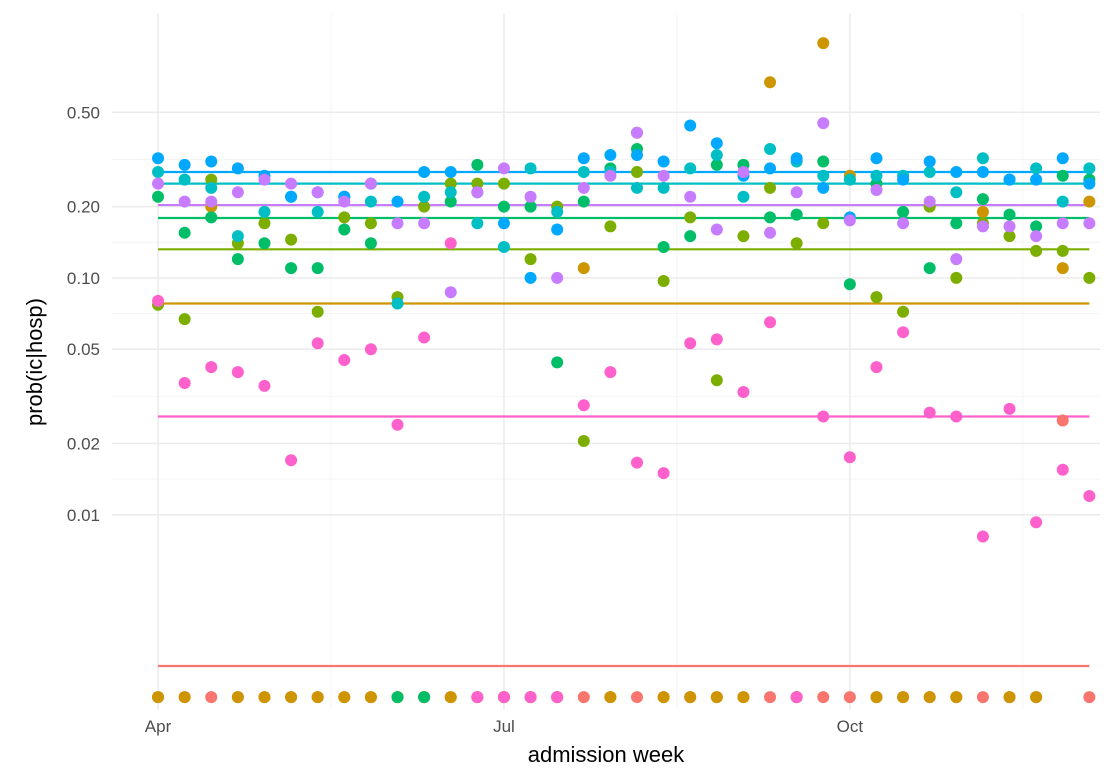 Image resolution: width=1106 pixels, height=773 pixels. What do you see at coordinates (83, 207) in the screenshot?
I see `y-tick-label: 0.20` at bounding box center [83, 207].